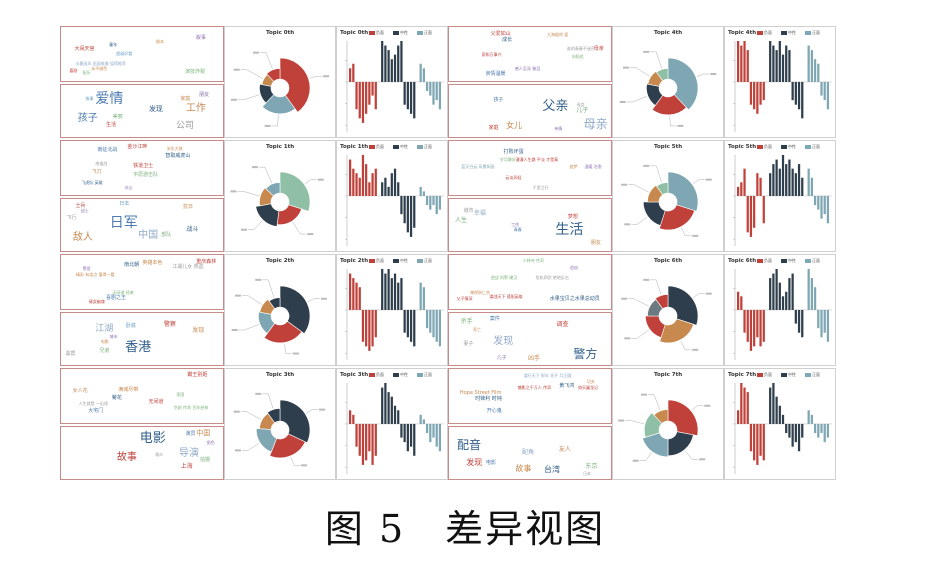  Describe the element at coordinates (552, 470) in the screenshot. I see `cloud-word: 台湾` at that location.